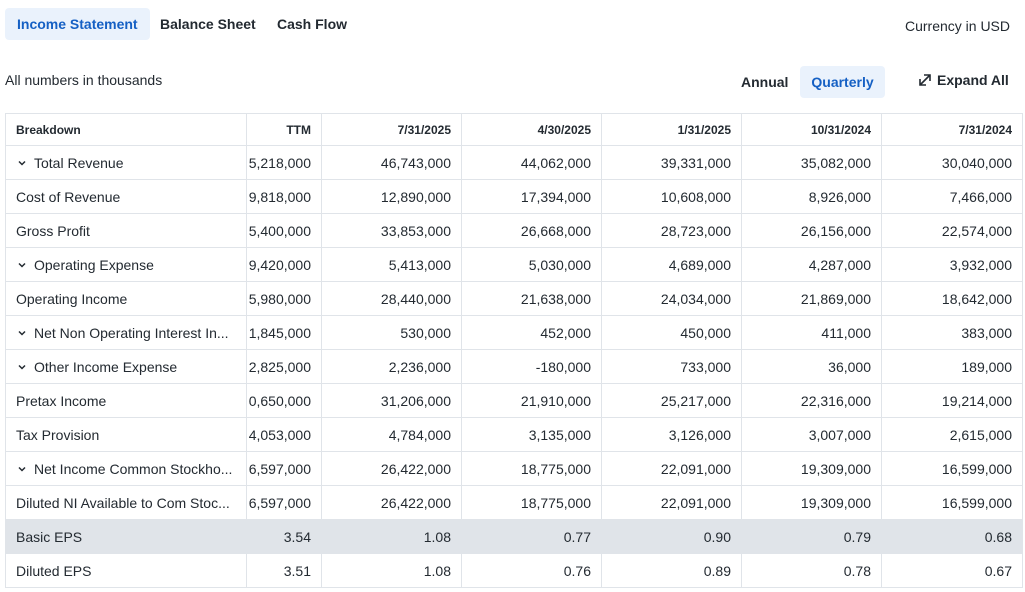 This screenshot has height=592, width=1025. What do you see at coordinates (126, 366) in the screenshot?
I see `row-label: Other Income Expense` at bounding box center [126, 366].